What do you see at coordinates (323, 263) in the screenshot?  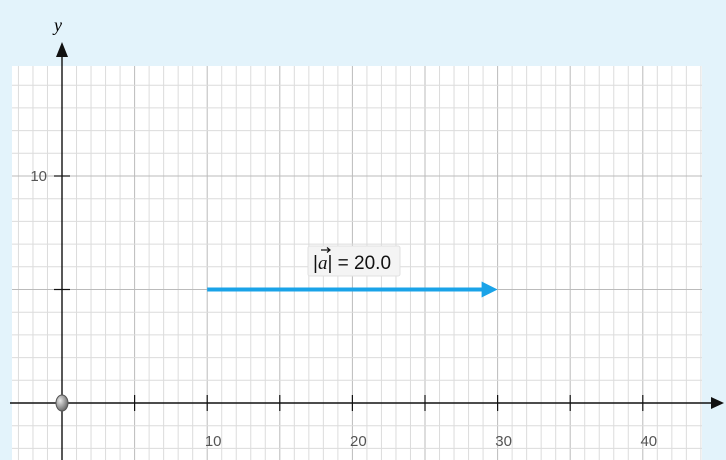 I see `vector-label-symbol: a` at bounding box center [323, 263].